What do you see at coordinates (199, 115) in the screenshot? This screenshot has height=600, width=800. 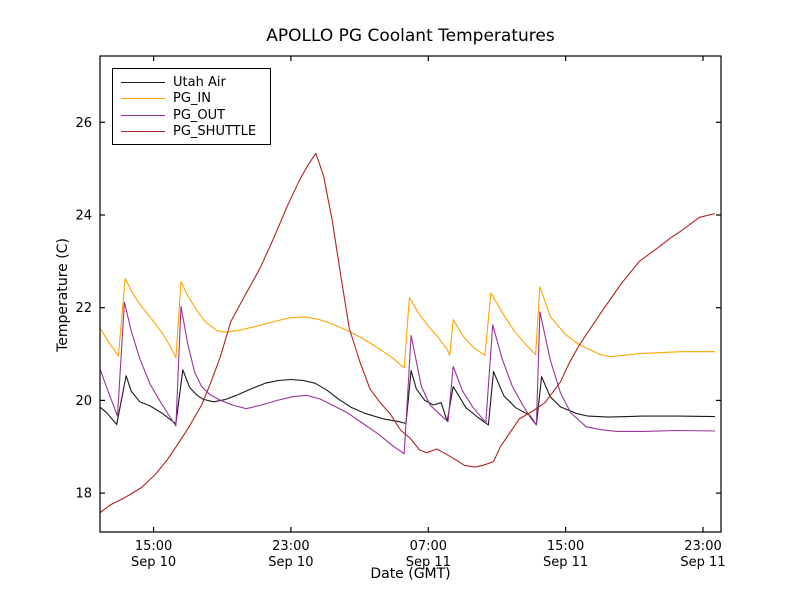 I see `legend-label: PG_OUT` at bounding box center [199, 115].